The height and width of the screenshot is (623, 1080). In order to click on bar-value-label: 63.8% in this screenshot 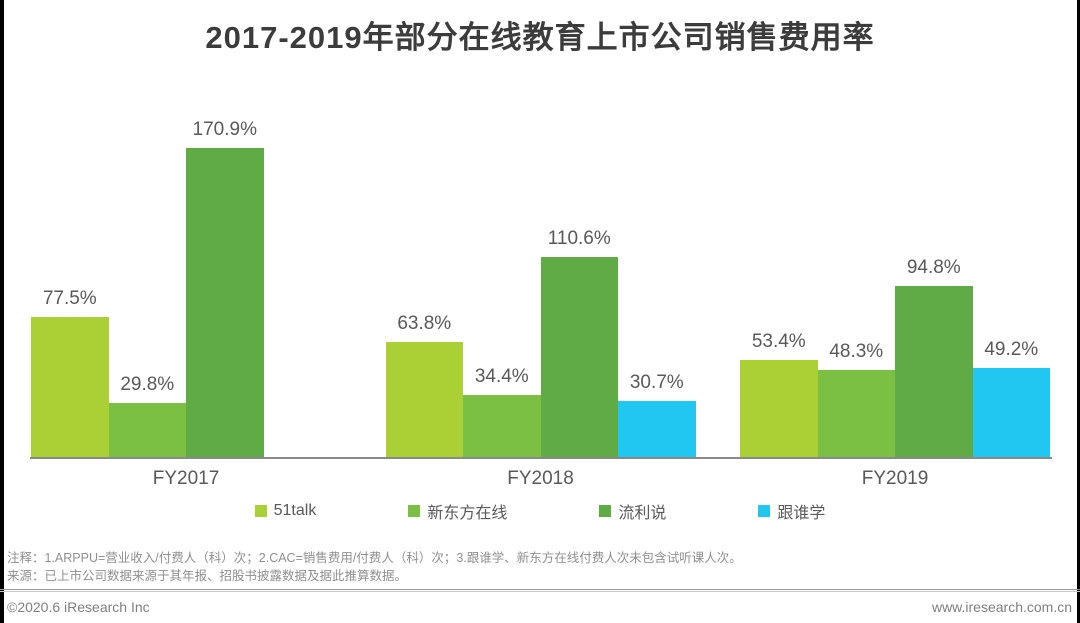, I will do `click(424, 323)`.